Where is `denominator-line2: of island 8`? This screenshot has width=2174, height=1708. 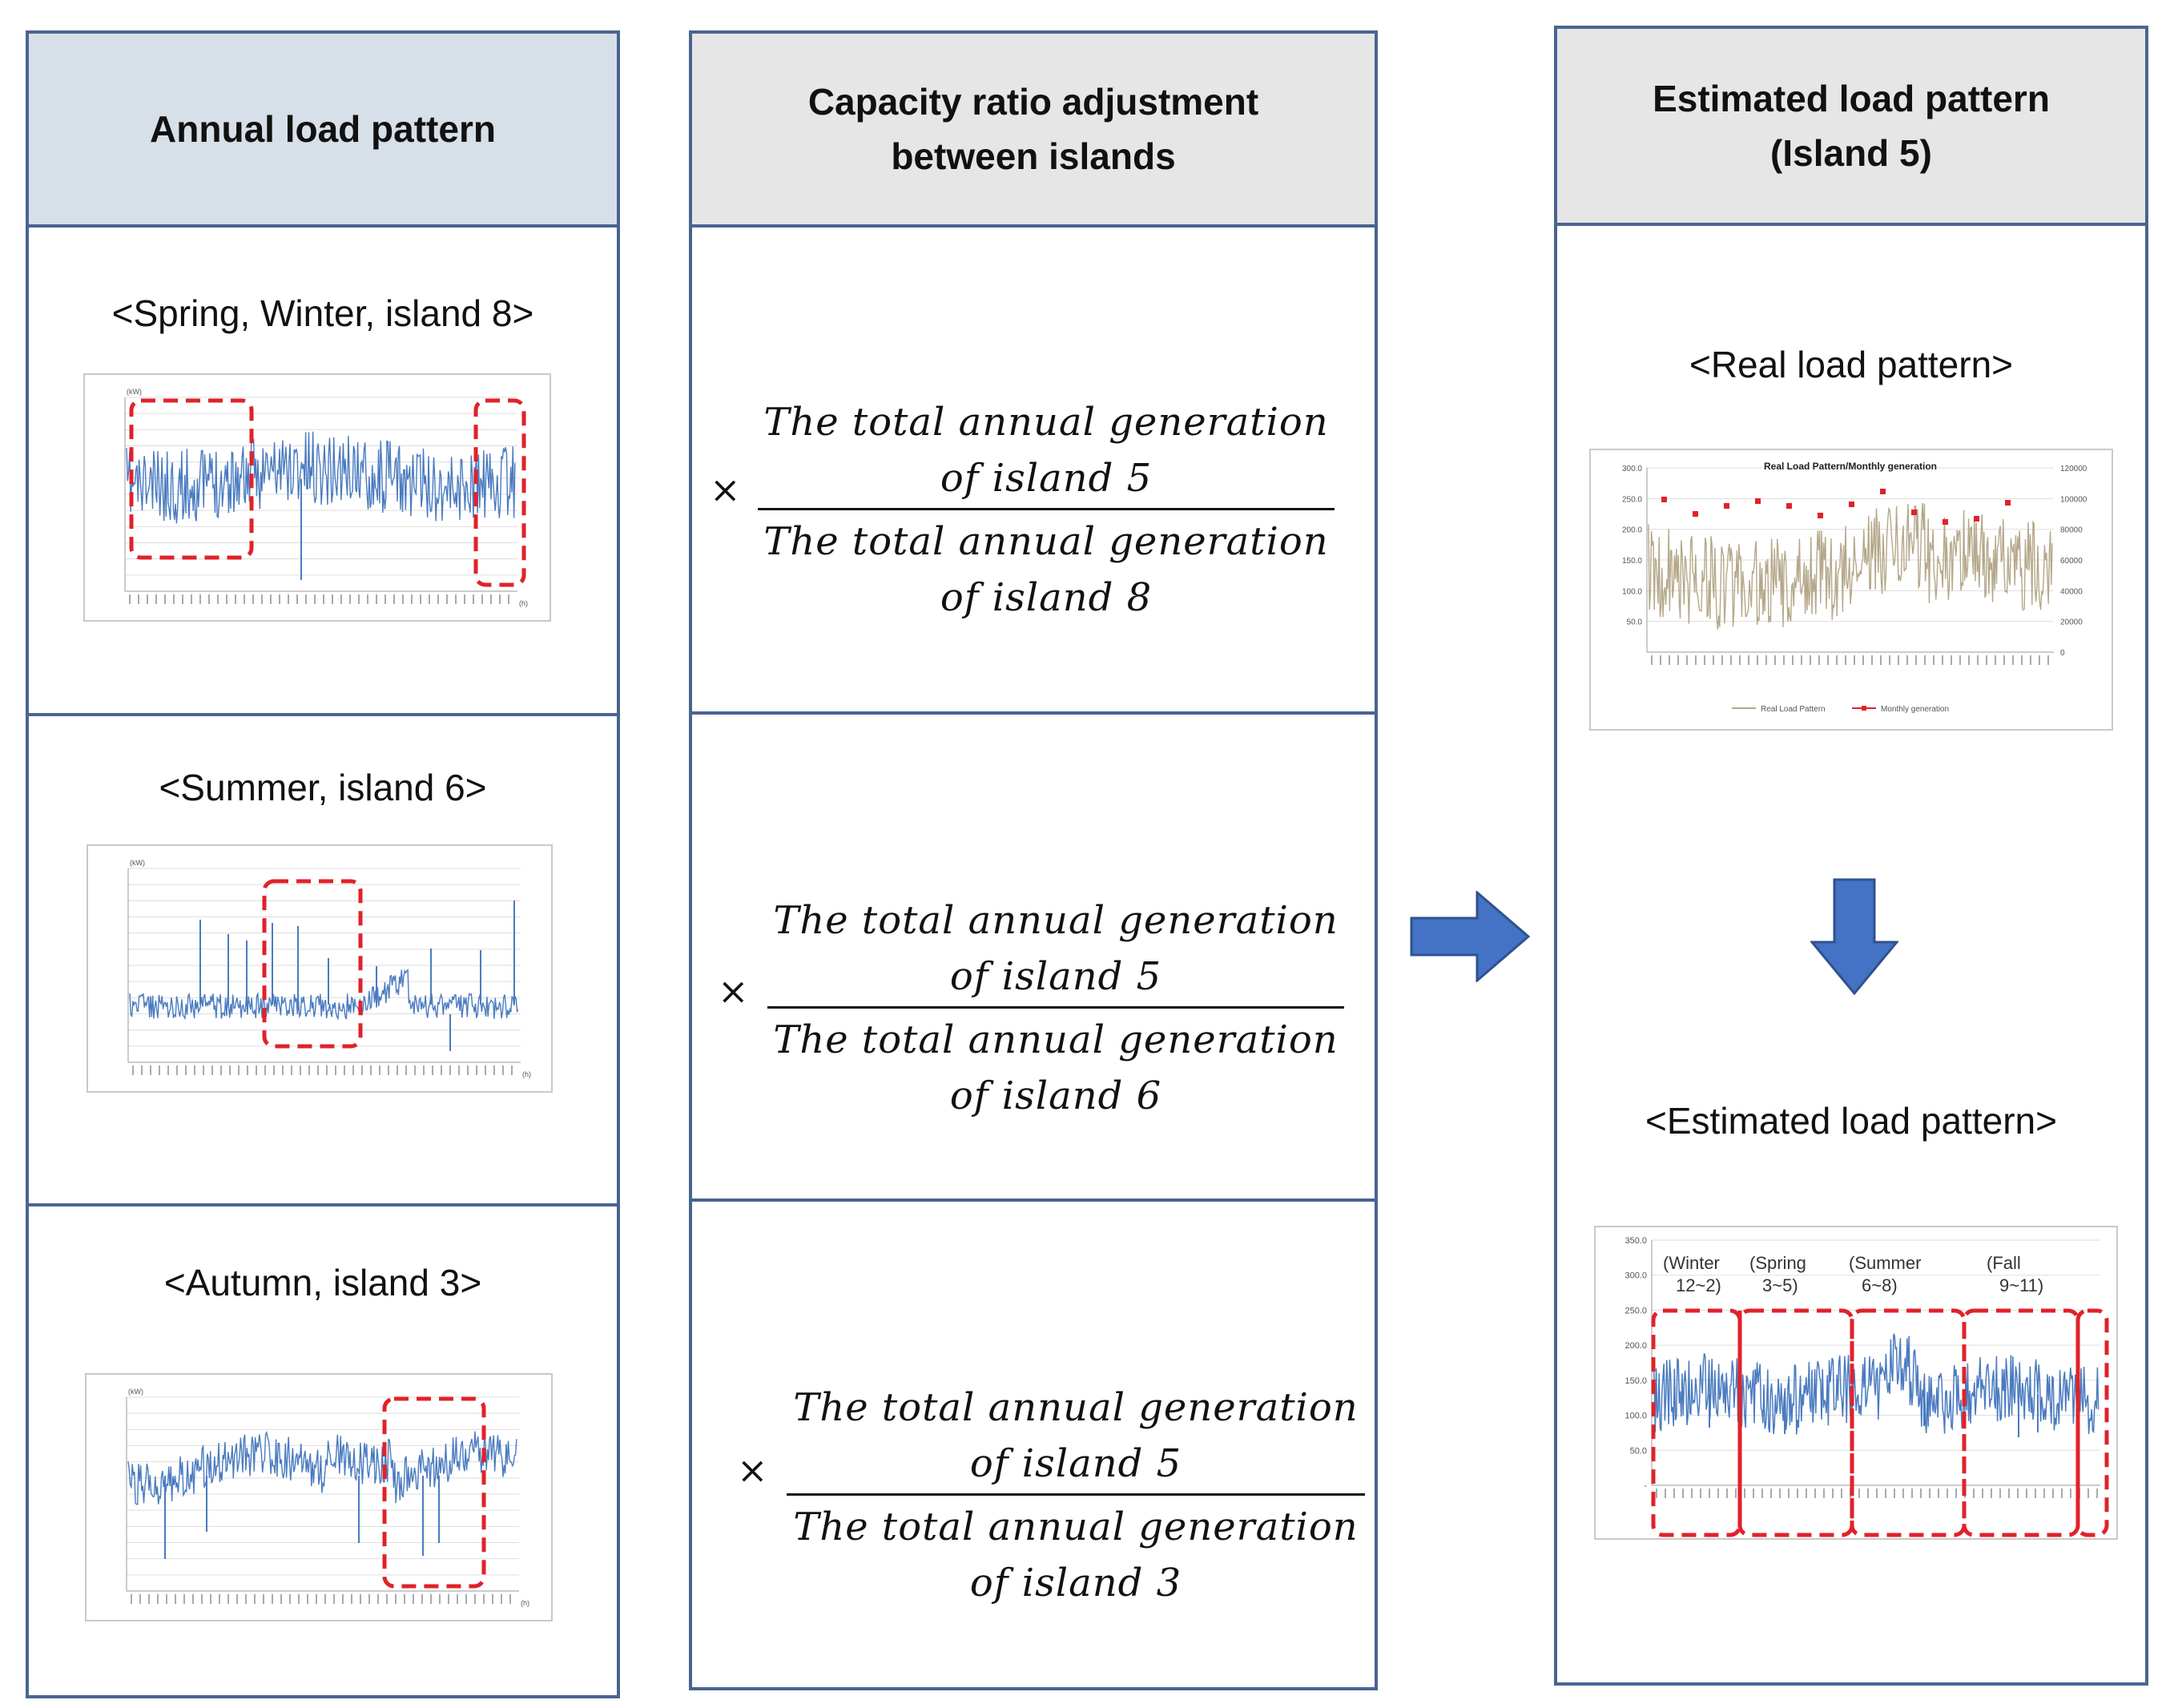
denominator-line2: of island 8 is located at coordinates (1046, 598).